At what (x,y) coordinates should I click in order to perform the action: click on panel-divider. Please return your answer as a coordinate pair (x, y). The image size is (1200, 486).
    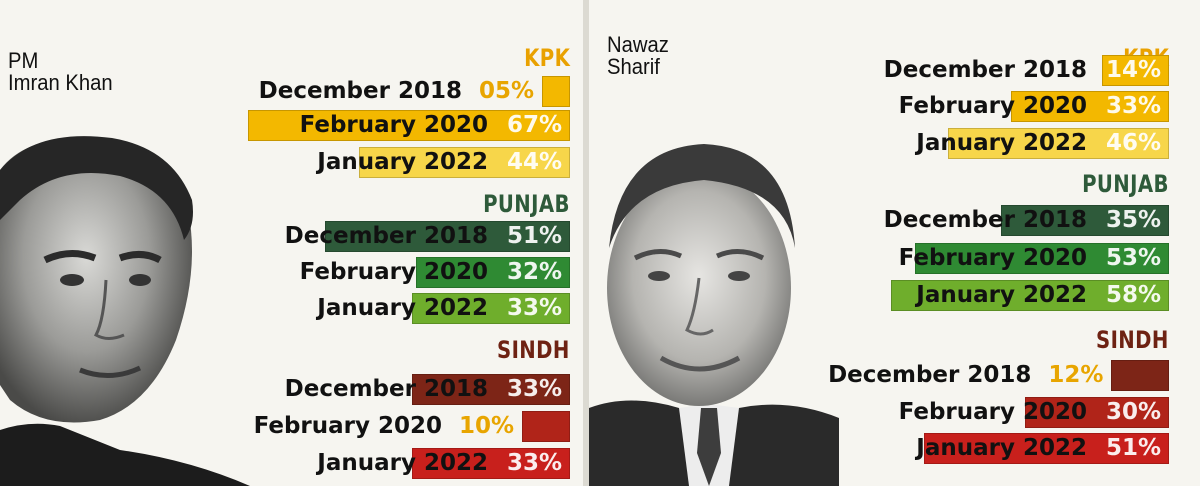
    Looking at the image, I should click on (586, 243).